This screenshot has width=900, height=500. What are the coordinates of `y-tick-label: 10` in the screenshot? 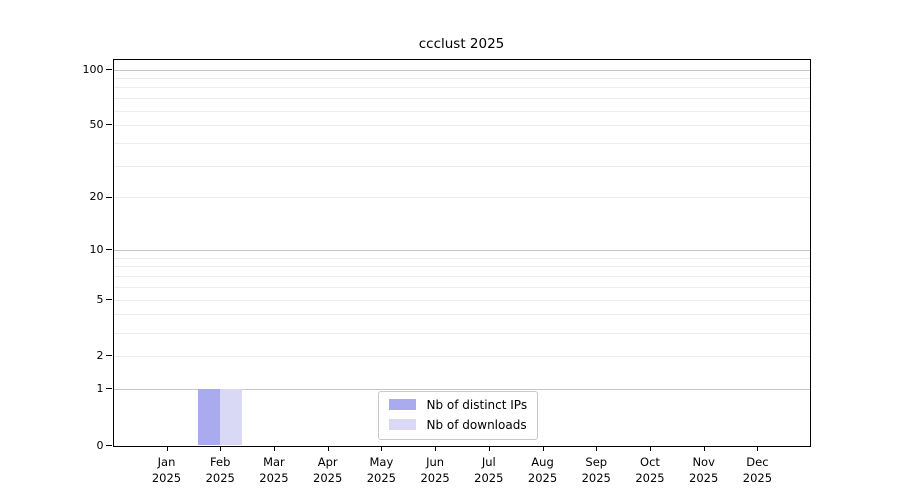 It's located at (96, 250).